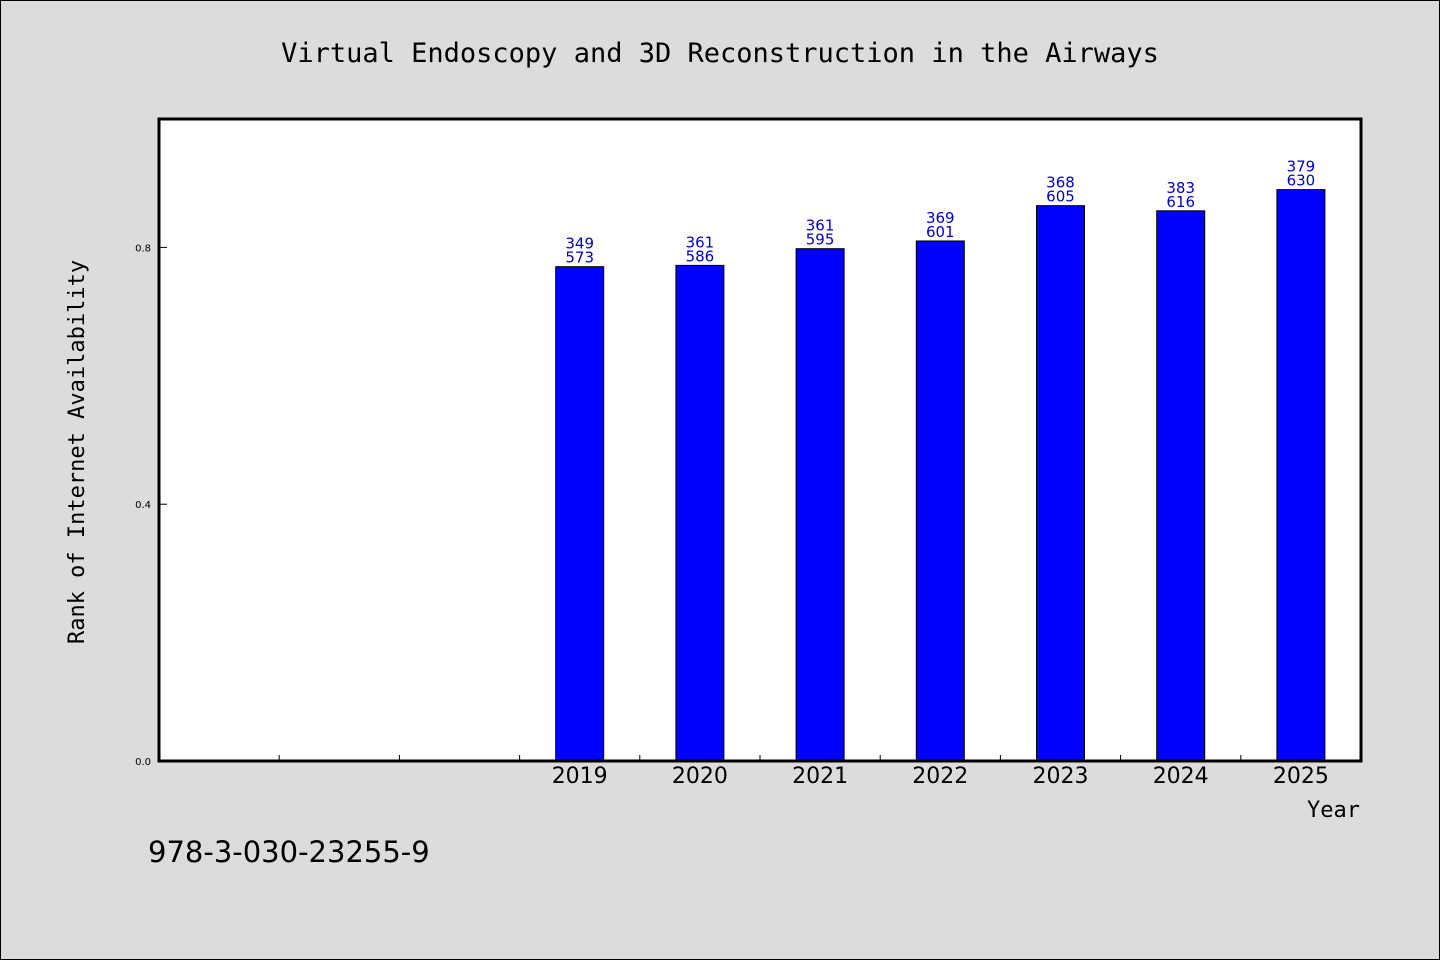 The image size is (1440, 960). What do you see at coordinates (580, 776) in the screenshot?
I see `x-tick-label: 2019` at bounding box center [580, 776].